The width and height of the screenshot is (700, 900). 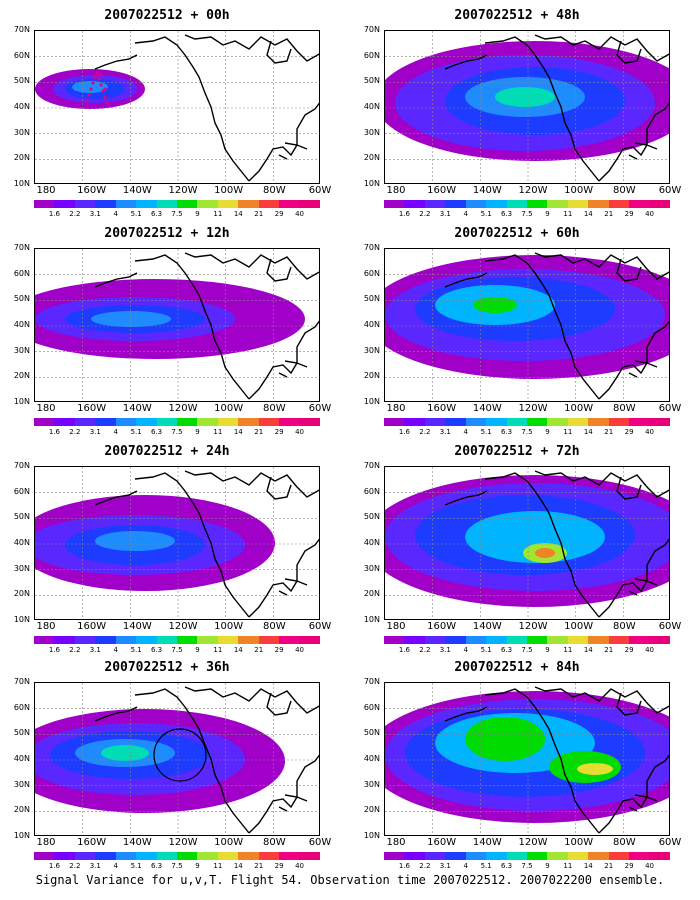 What do you see at coordinates (259, 432) in the screenshot?
I see `colorbar-label: 21` at bounding box center [259, 432].